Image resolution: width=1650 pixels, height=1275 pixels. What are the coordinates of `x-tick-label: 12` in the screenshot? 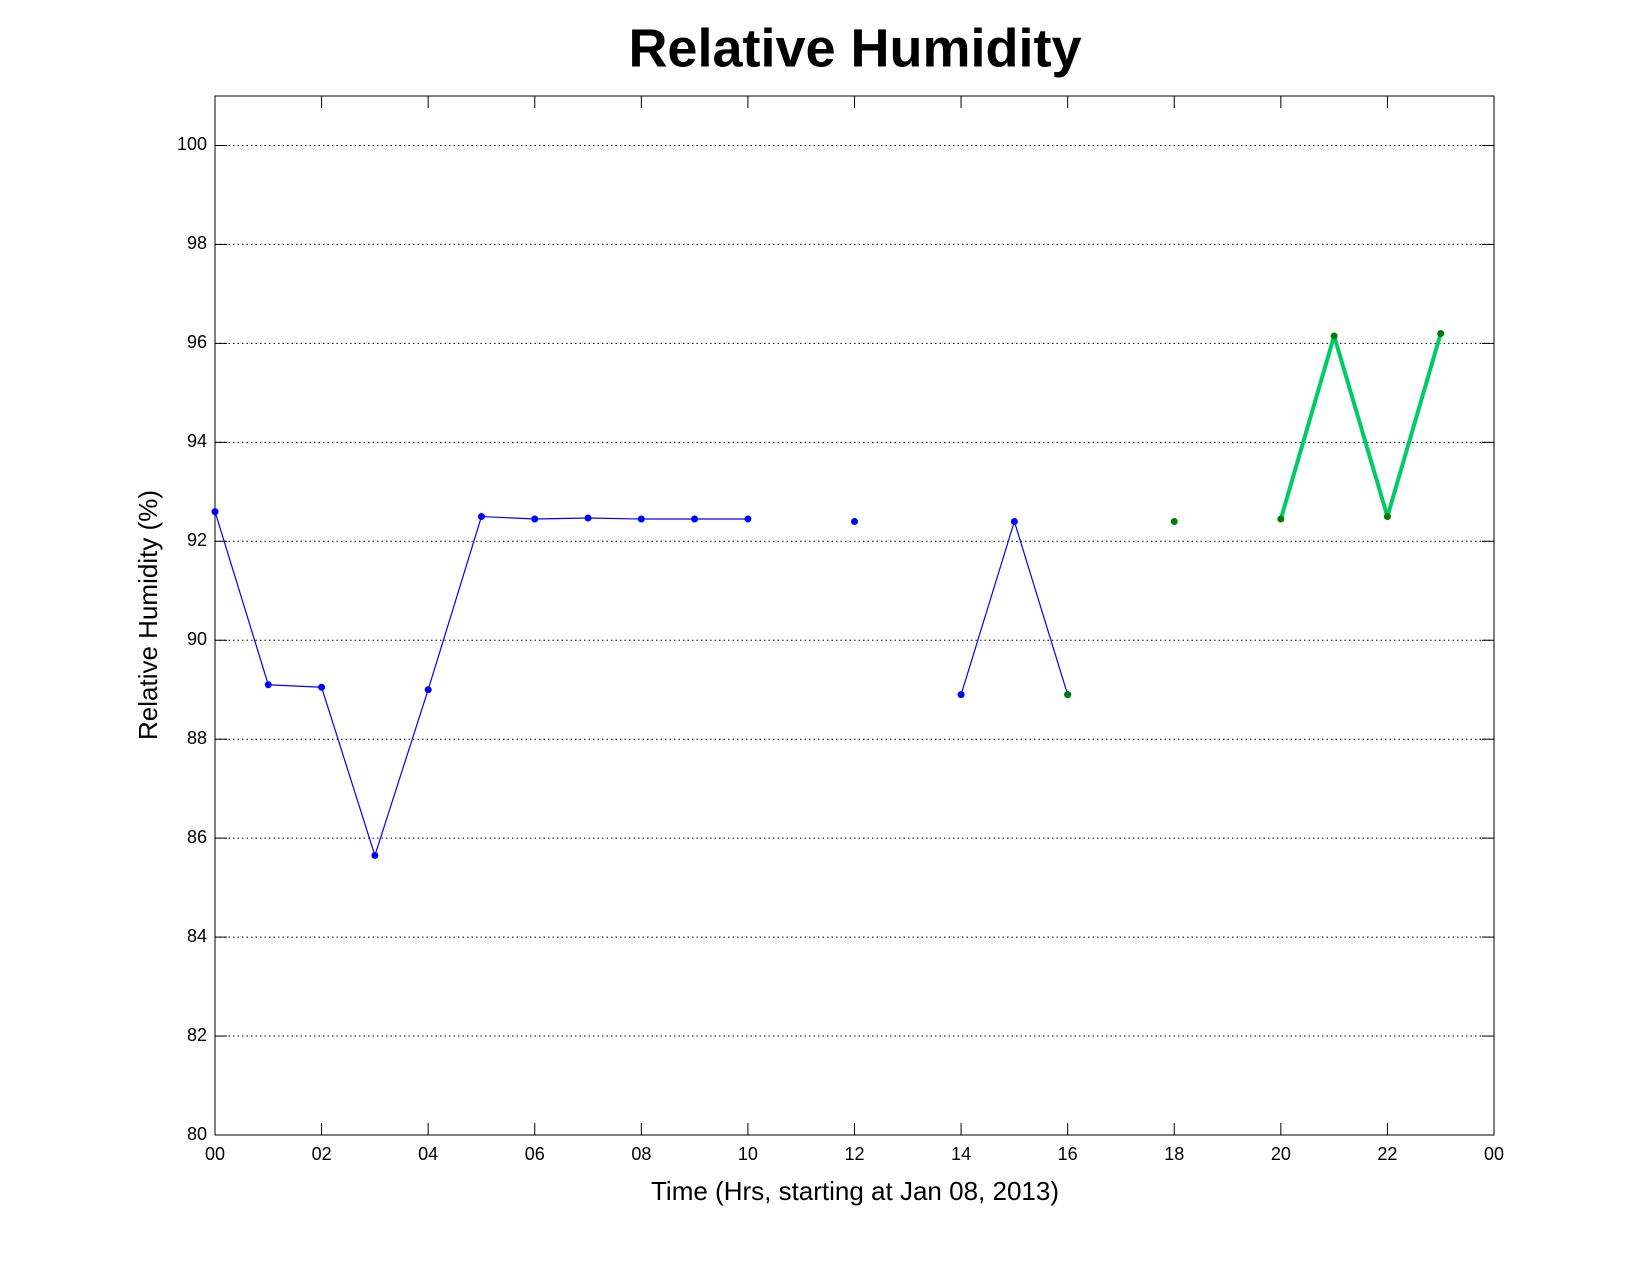 It's located at (854, 1154).